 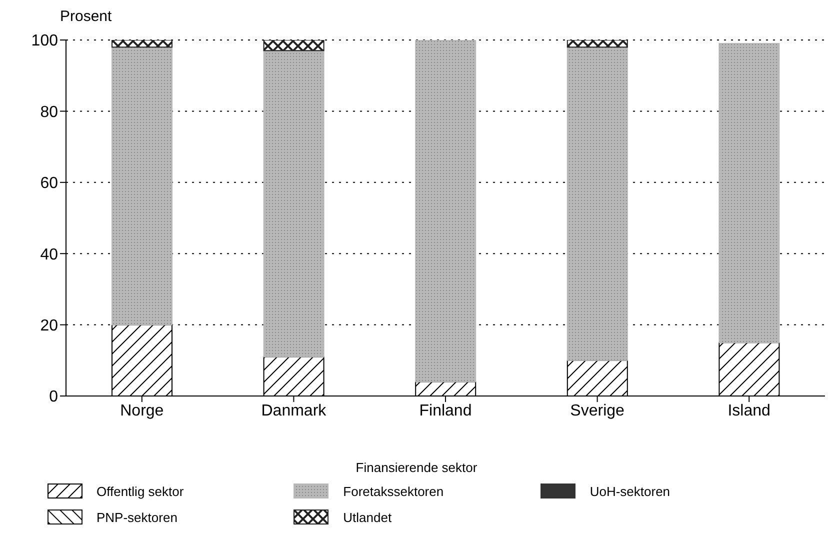 What do you see at coordinates (137, 517) in the screenshot?
I see `legend-label: PNP-sektoren` at bounding box center [137, 517].